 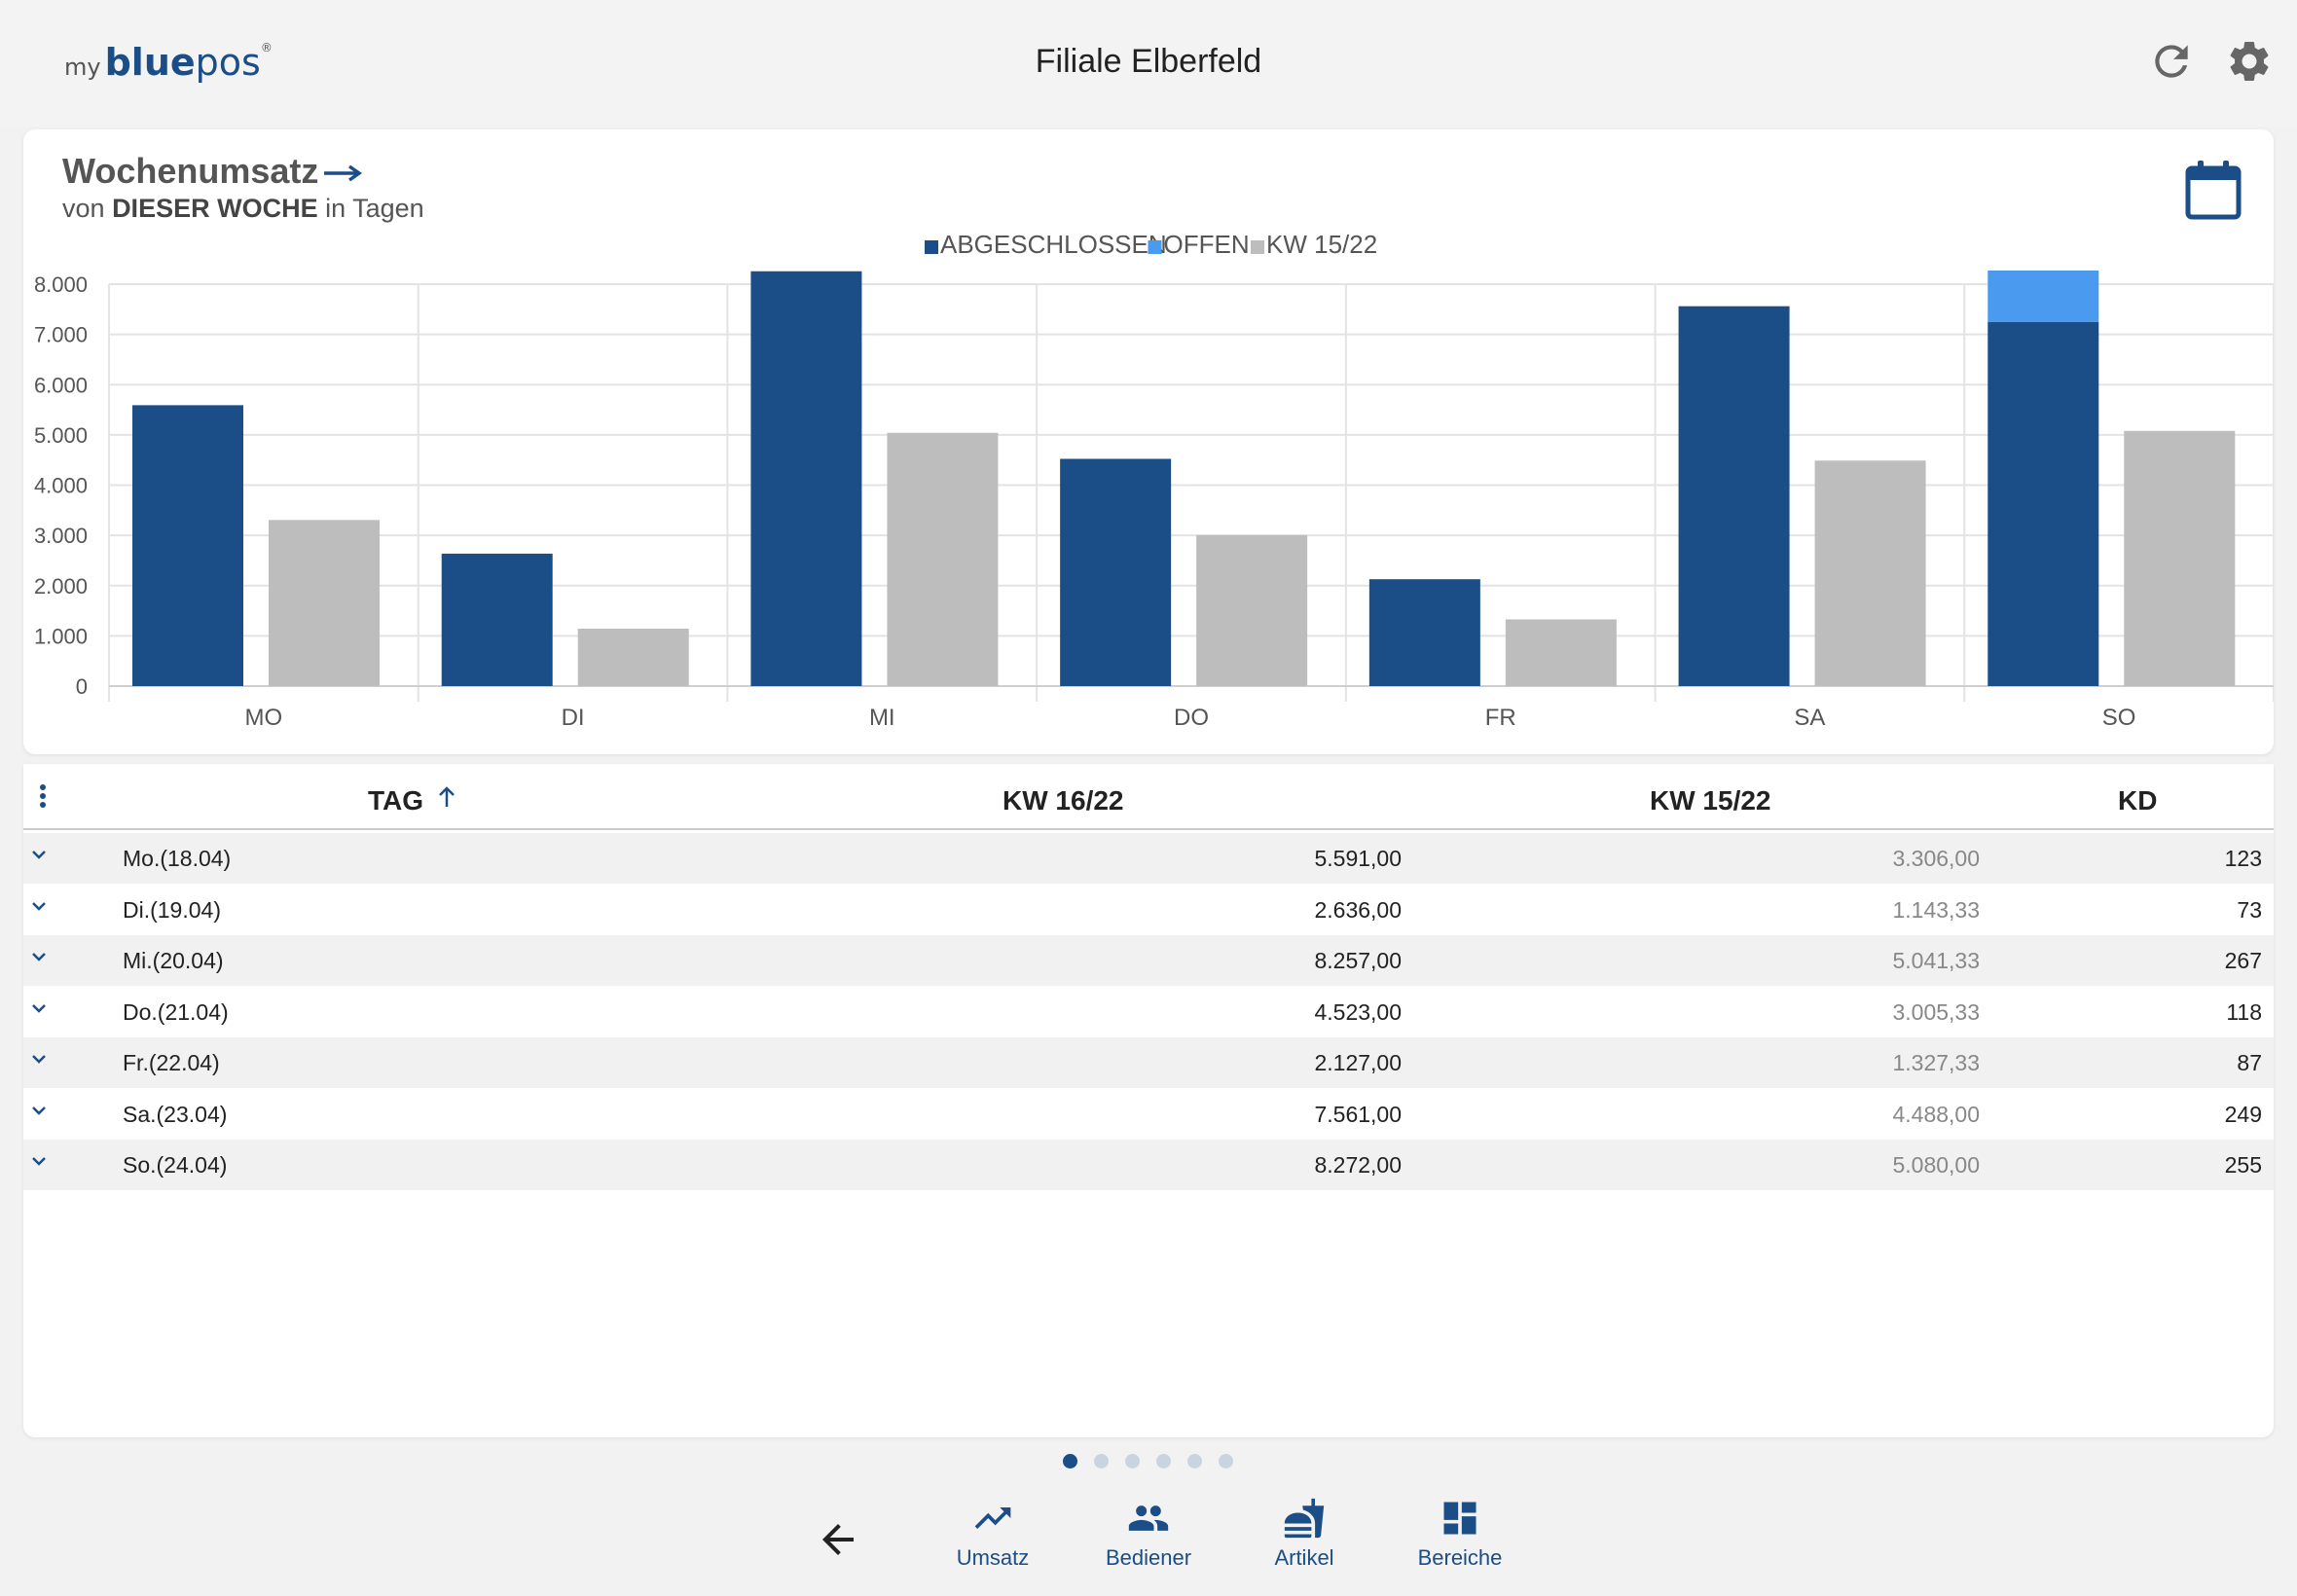 What do you see at coordinates (168, 63) in the screenshot?
I see `app-logo: my bluepos®` at bounding box center [168, 63].